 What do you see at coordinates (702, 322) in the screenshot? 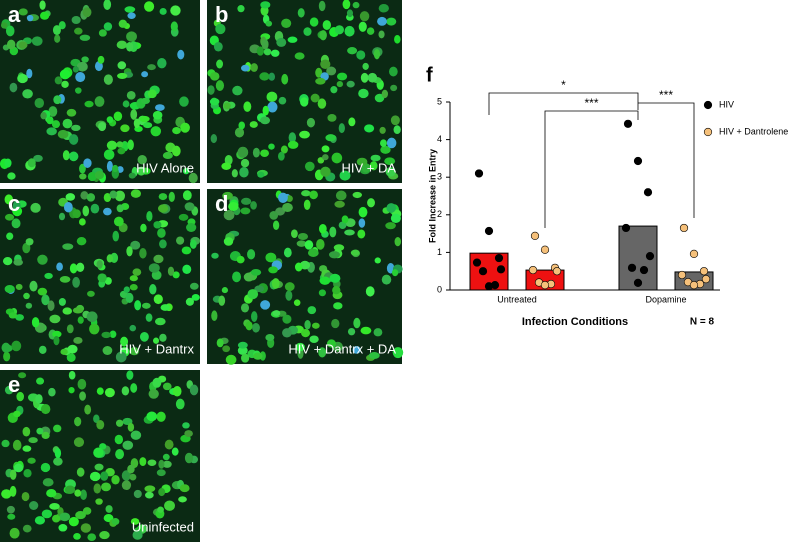
I see `note: N = 8` at bounding box center [702, 322].